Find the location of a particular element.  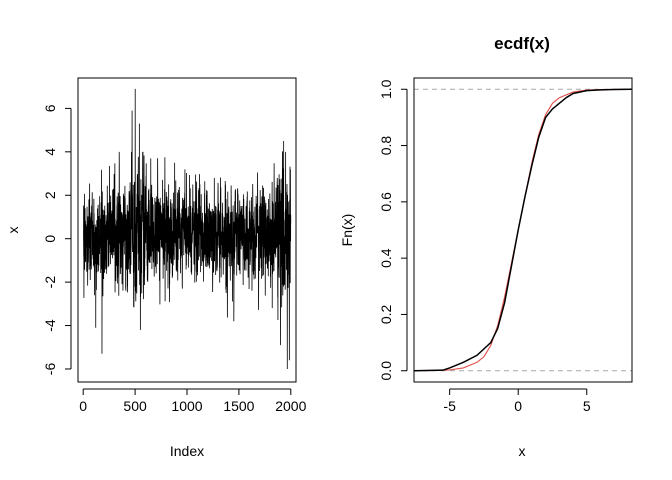

x-tick-label: 2000 is located at coordinates (290, 406).